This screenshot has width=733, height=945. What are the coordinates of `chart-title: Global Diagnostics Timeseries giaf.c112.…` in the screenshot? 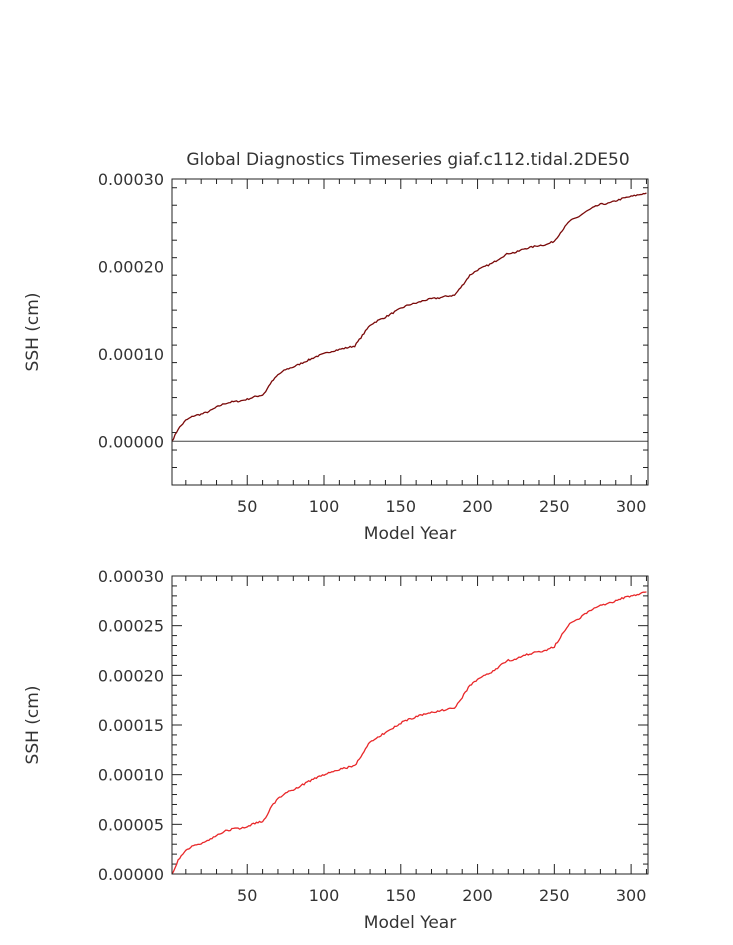 It's located at (407, 160).